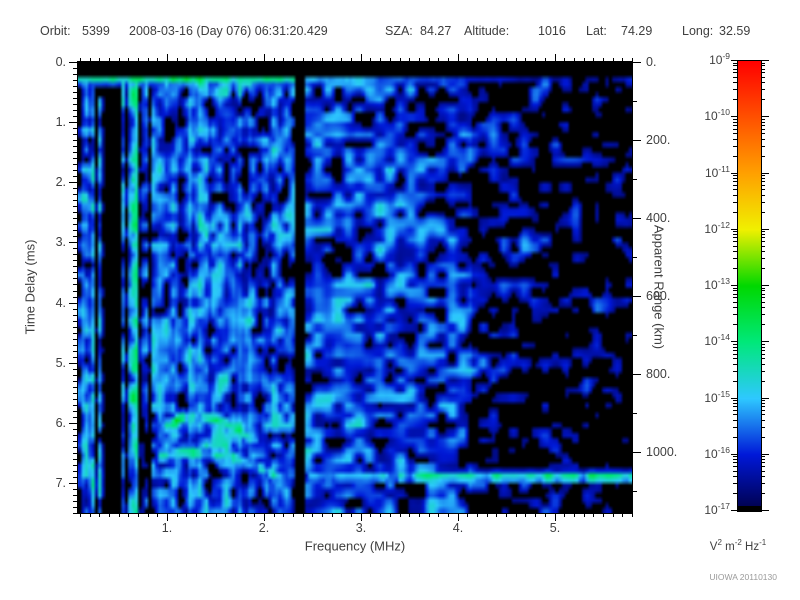 This screenshot has width=800, height=600. What do you see at coordinates (361, 528) in the screenshot?
I see `x-tick-label: 3.` at bounding box center [361, 528].